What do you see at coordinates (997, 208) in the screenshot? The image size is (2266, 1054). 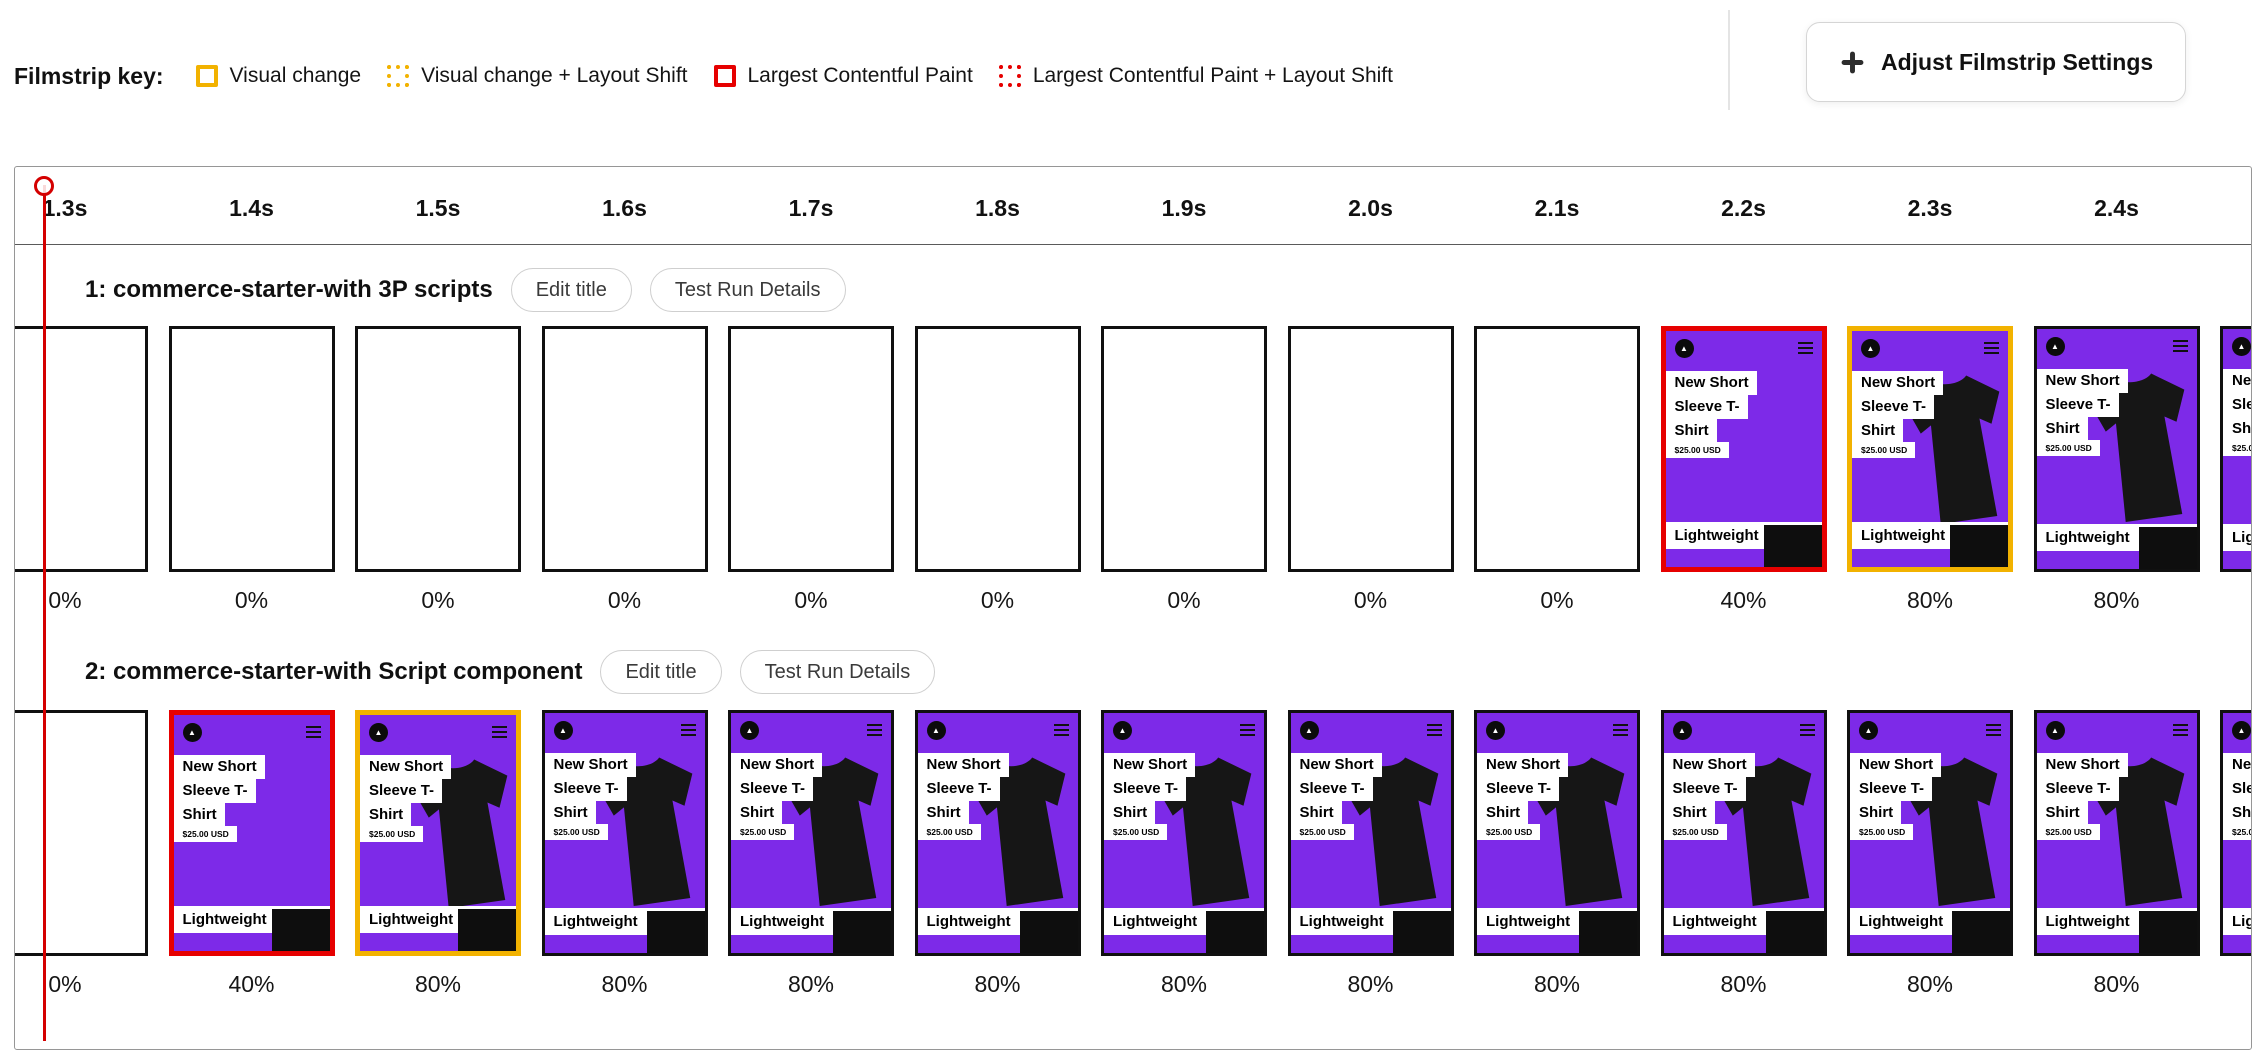 I see `timeline-tick: 1.8s` at bounding box center [997, 208].